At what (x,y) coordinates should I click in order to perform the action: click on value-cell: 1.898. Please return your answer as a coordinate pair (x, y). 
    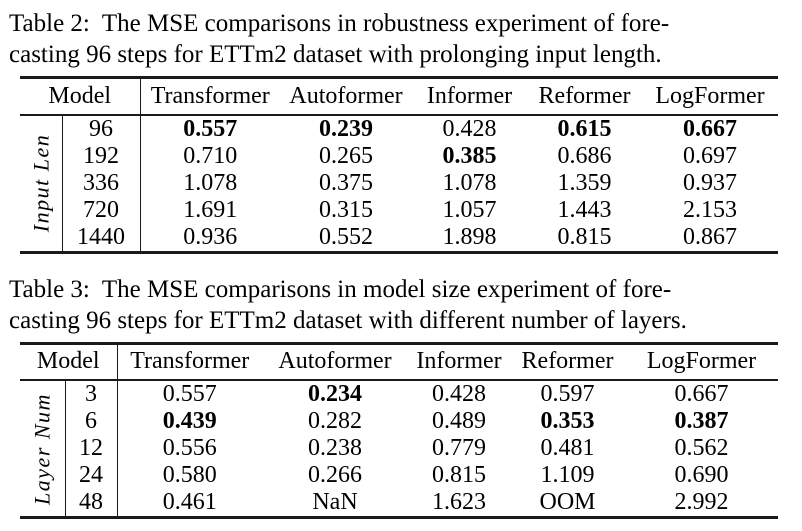
    Looking at the image, I should click on (469, 236).